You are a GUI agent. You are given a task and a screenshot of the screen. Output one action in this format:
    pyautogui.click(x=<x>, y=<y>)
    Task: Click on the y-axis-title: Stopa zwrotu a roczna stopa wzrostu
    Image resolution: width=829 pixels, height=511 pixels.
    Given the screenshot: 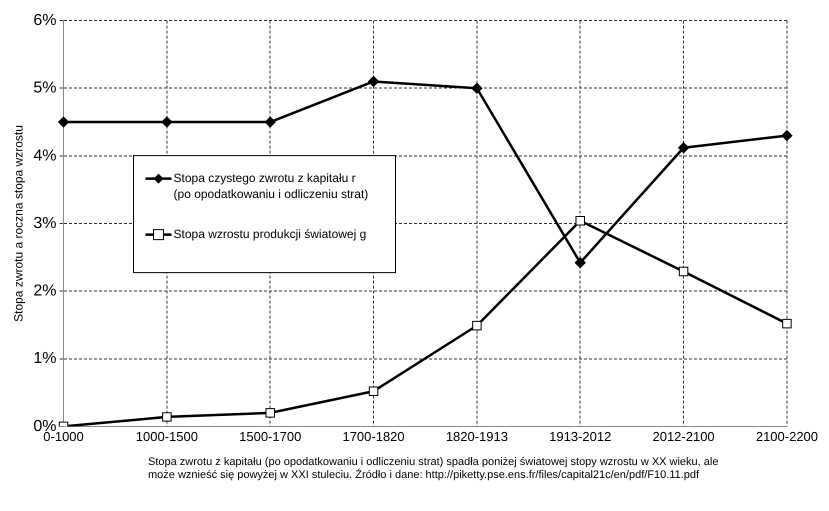 What is the action you would take?
    pyautogui.click(x=19, y=223)
    